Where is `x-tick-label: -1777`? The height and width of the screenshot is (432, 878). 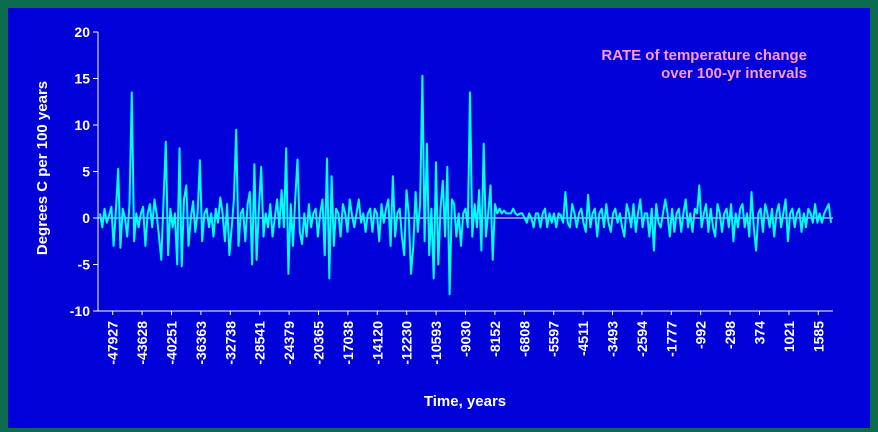
x-tick-label: -1777 is located at coordinates (671, 339).